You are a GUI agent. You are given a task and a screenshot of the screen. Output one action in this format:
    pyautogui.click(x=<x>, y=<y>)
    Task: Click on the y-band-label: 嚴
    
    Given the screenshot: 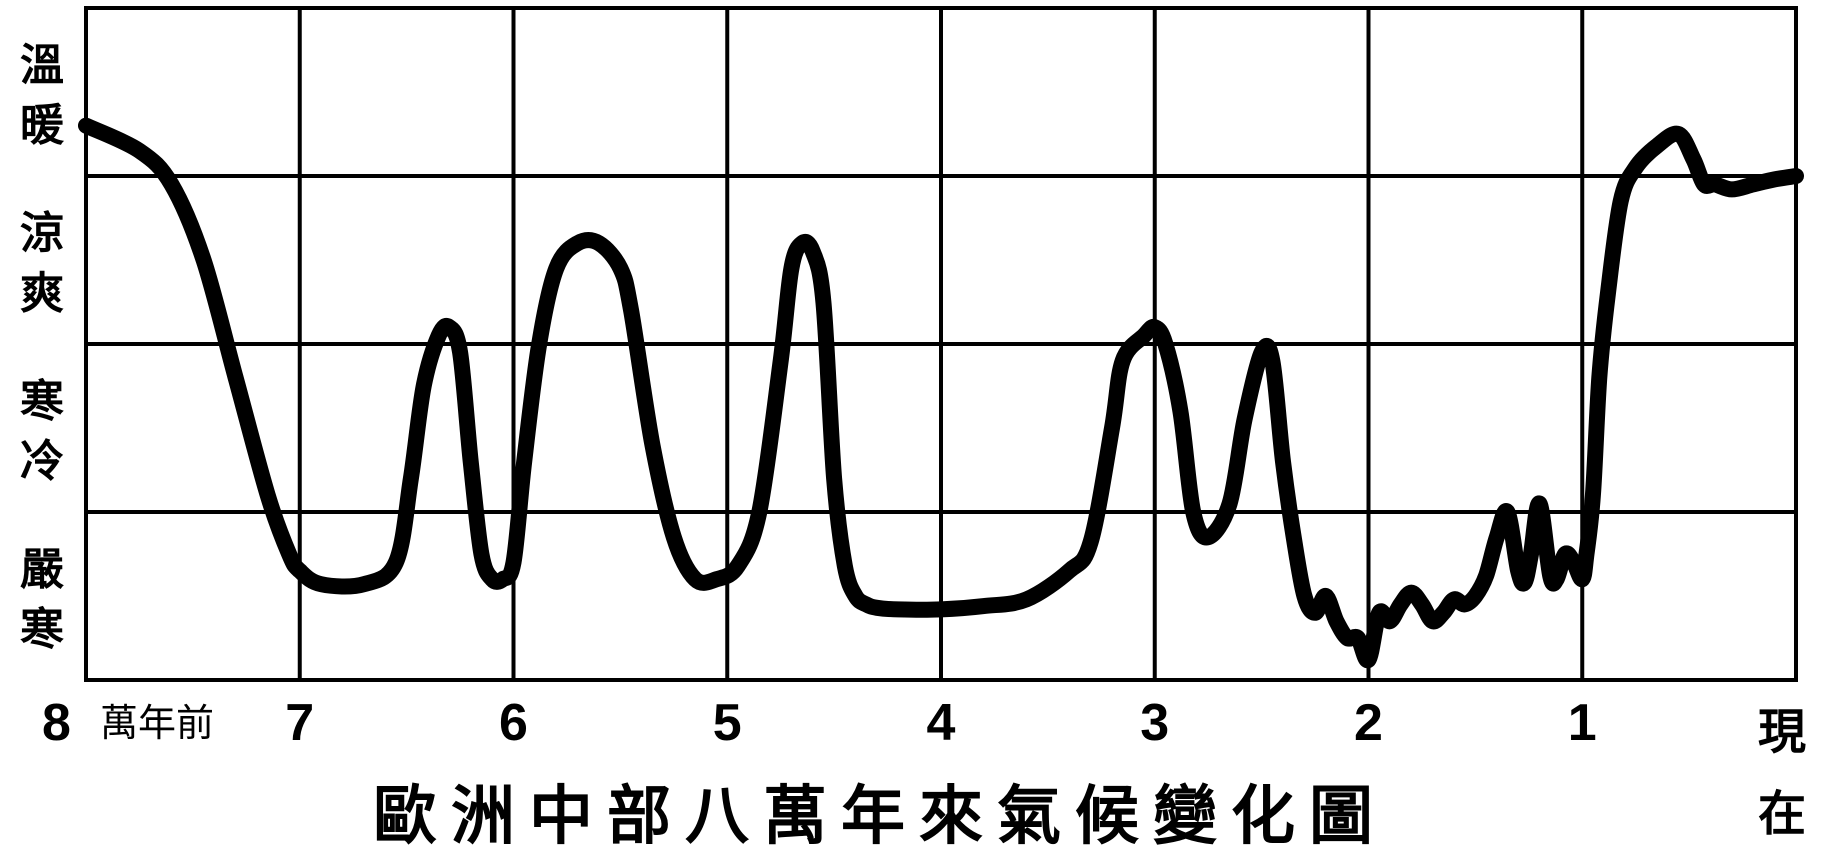 What is the action you would take?
    pyautogui.click(x=42, y=569)
    